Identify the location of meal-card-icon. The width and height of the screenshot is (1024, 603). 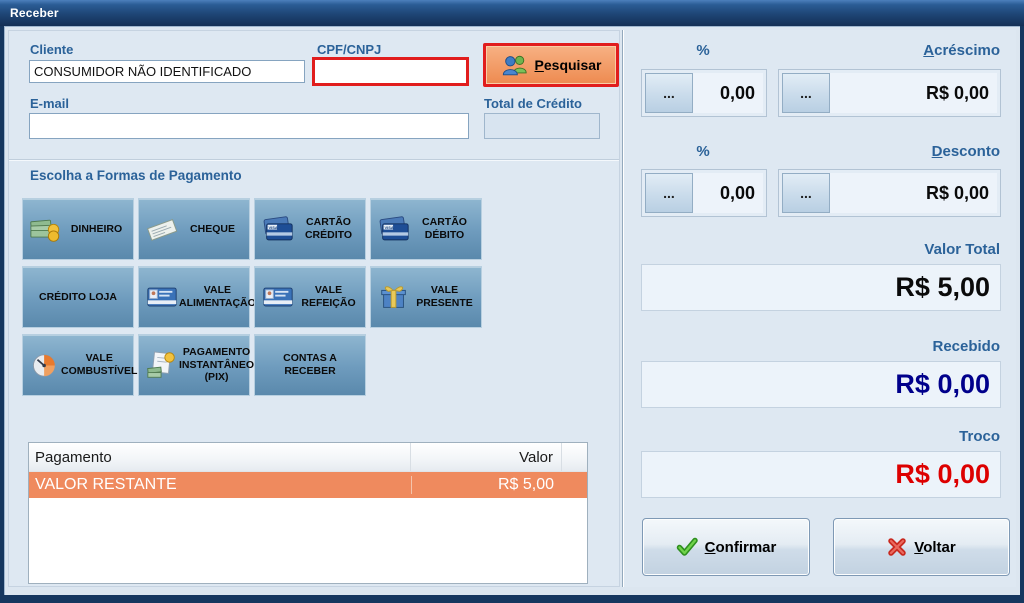
(278, 296).